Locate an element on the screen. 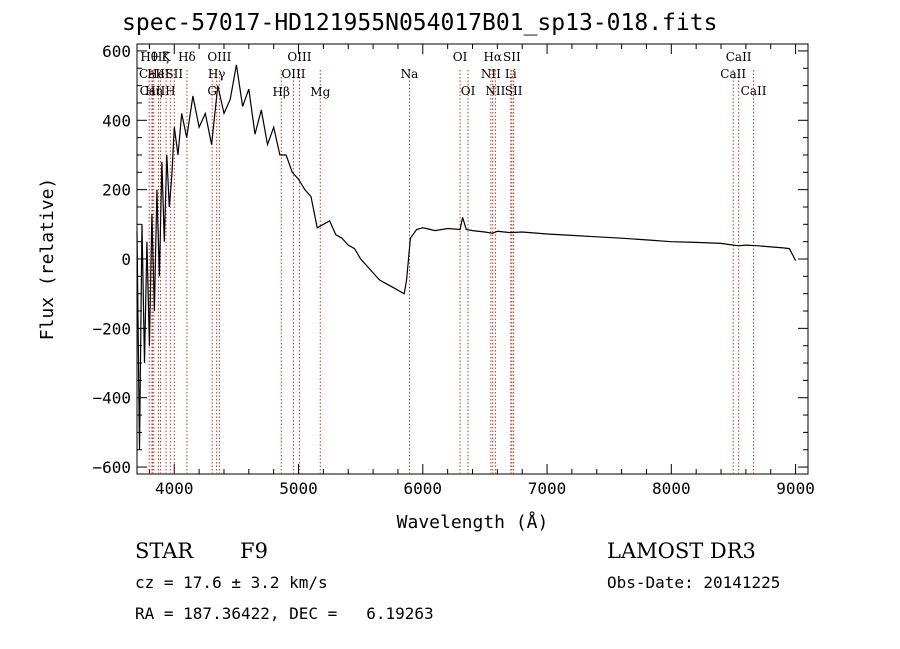 Image resolution: width=900 pixels, height=649 pixels. x-axis-label: Wavelength (Å) is located at coordinates (473, 522).